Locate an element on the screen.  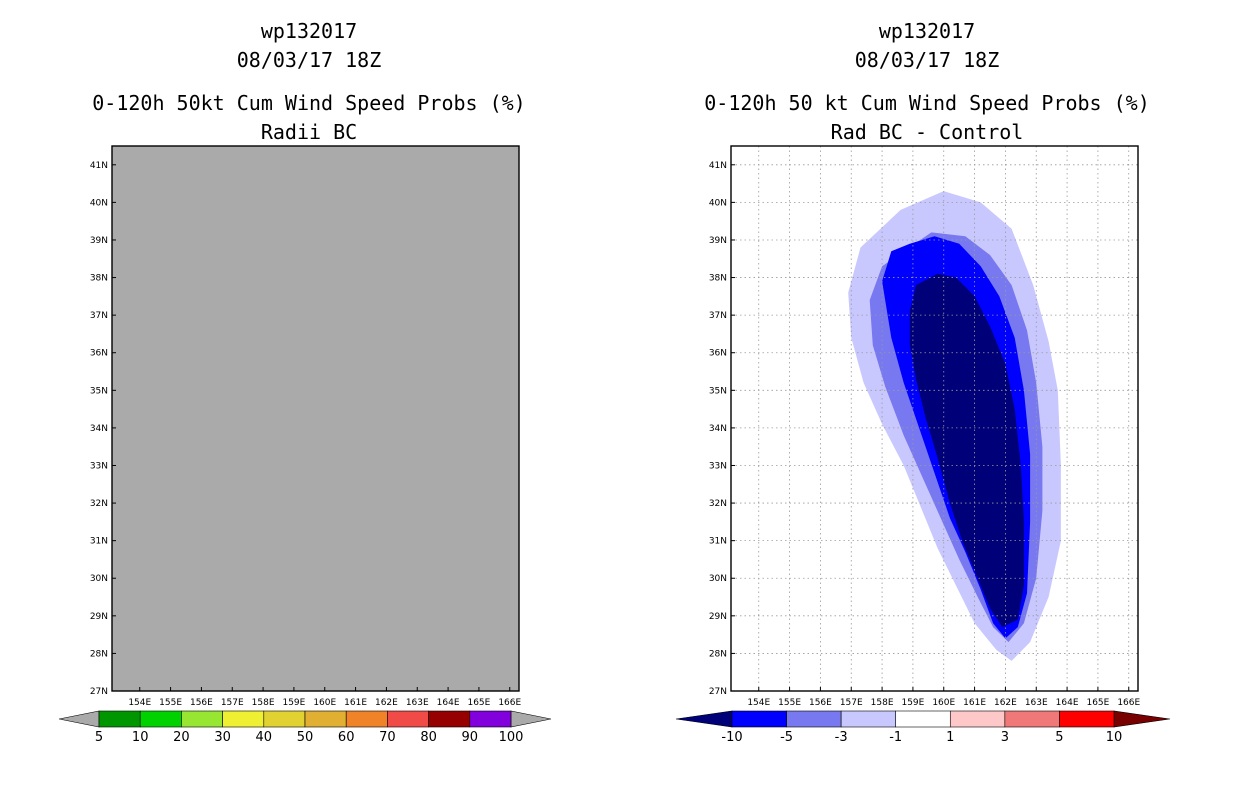
panel-1-colorbar-label-5: 40 is located at coordinates (264, 737).